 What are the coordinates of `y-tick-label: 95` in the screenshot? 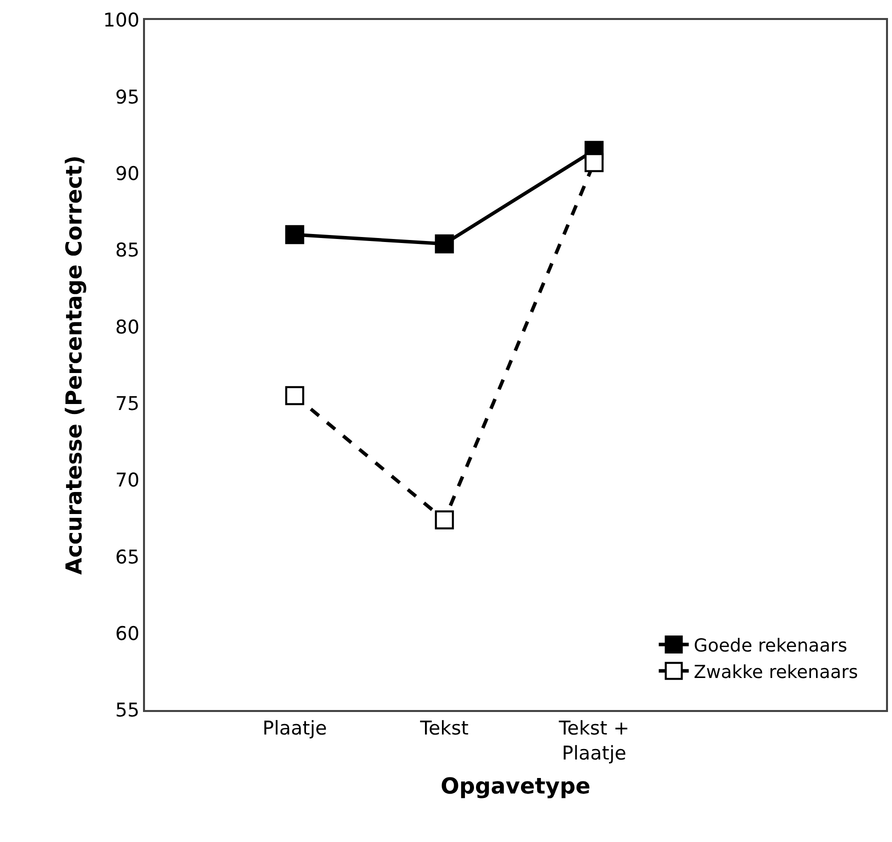 It's located at (127, 97).